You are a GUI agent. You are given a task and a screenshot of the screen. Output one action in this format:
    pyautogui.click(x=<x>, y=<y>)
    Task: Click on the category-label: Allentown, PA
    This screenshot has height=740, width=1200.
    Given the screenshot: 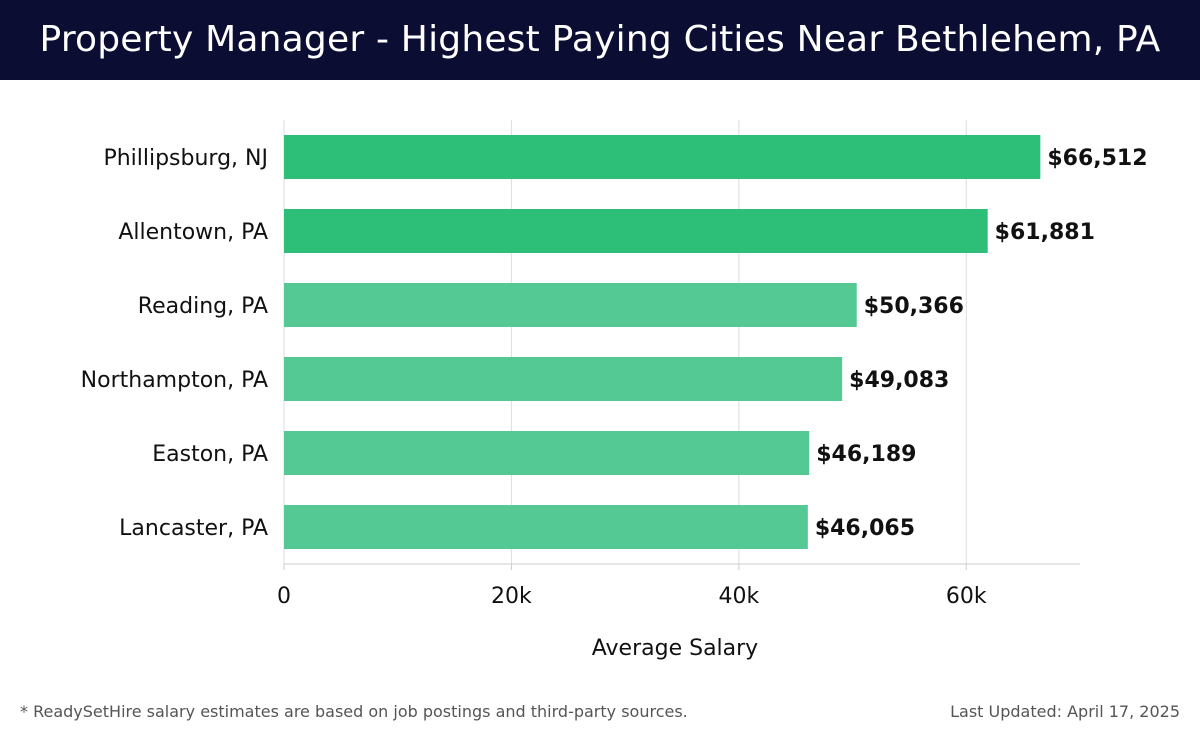 What is the action you would take?
    pyautogui.click(x=193, y=232)
    